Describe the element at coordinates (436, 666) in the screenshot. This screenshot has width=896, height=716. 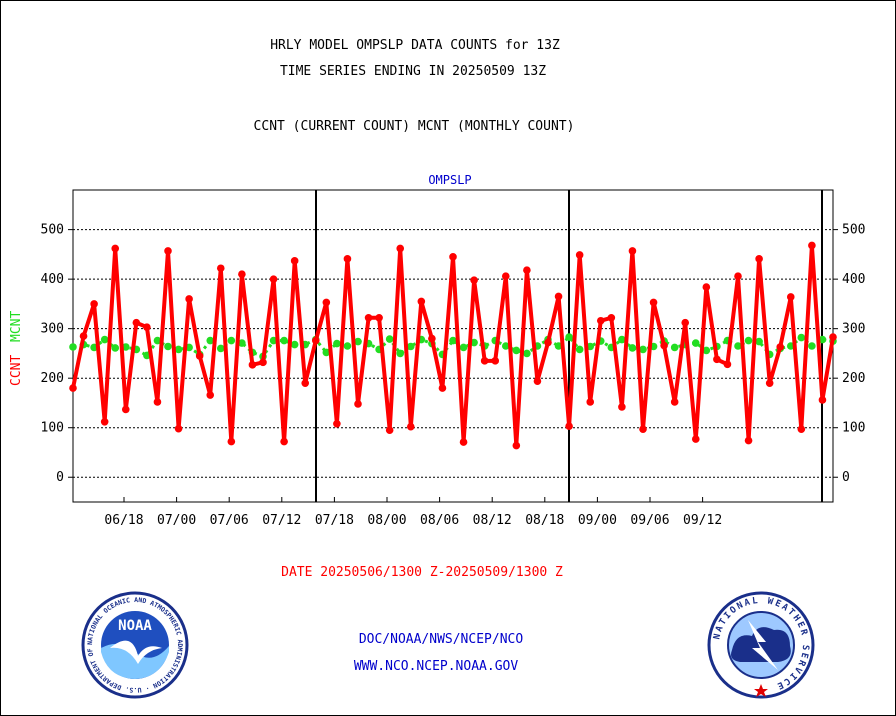
I see `website-link: WWW.NCO.NCEP.NOAA.GOV` at that location.